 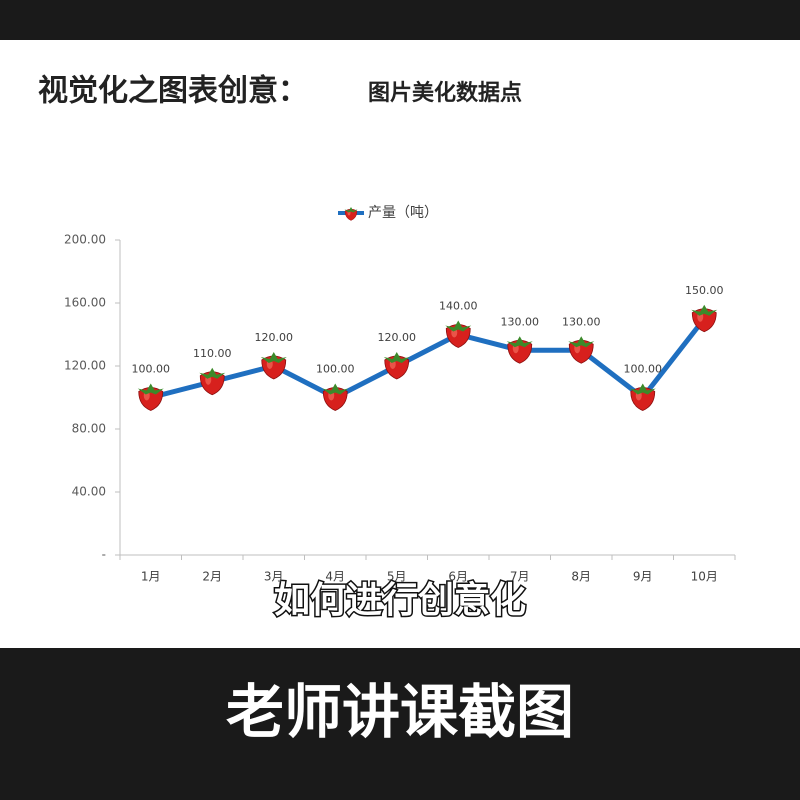 What do you see at coordinates (274, 577) in the screenshot?
I see `x-tick-label: 3月` at bounding box center [274, 577].